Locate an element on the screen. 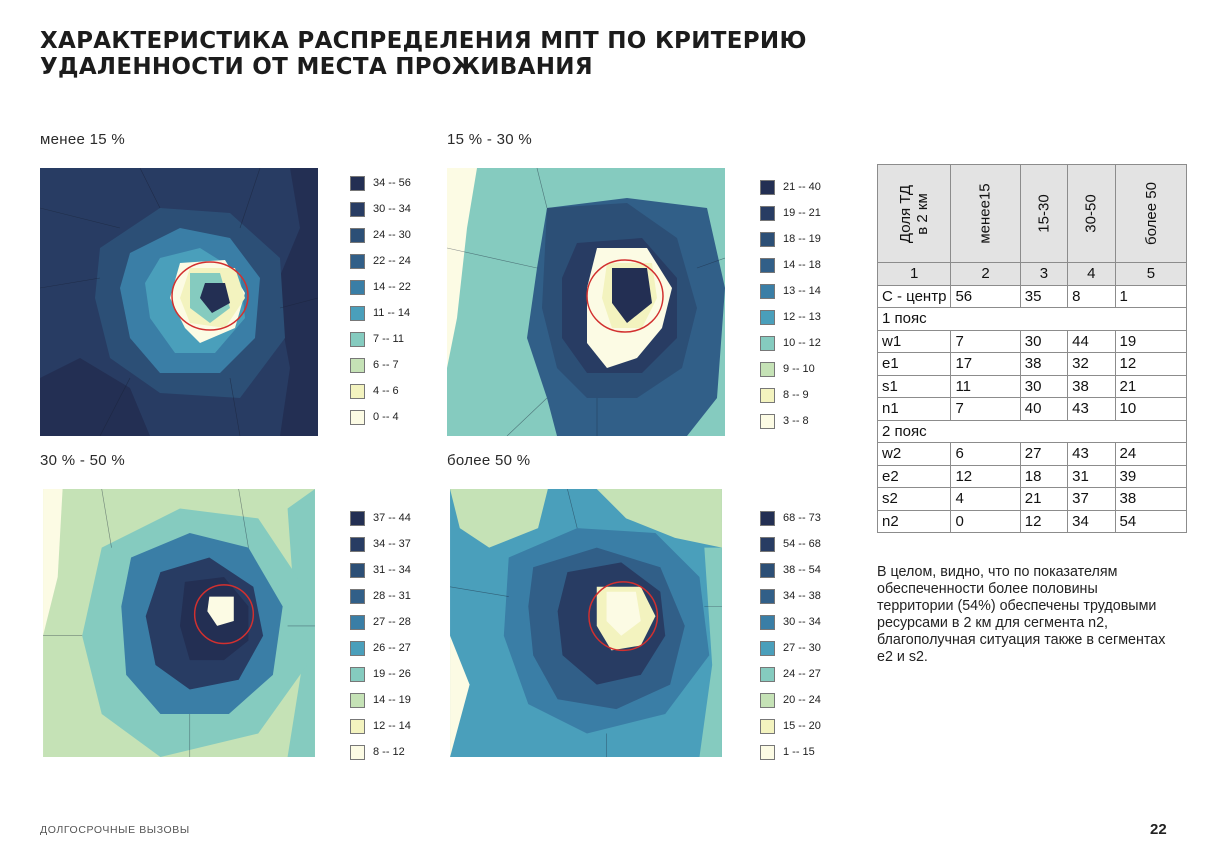  legend-label: 37 -- 44 is located at coordinates (392, 518).